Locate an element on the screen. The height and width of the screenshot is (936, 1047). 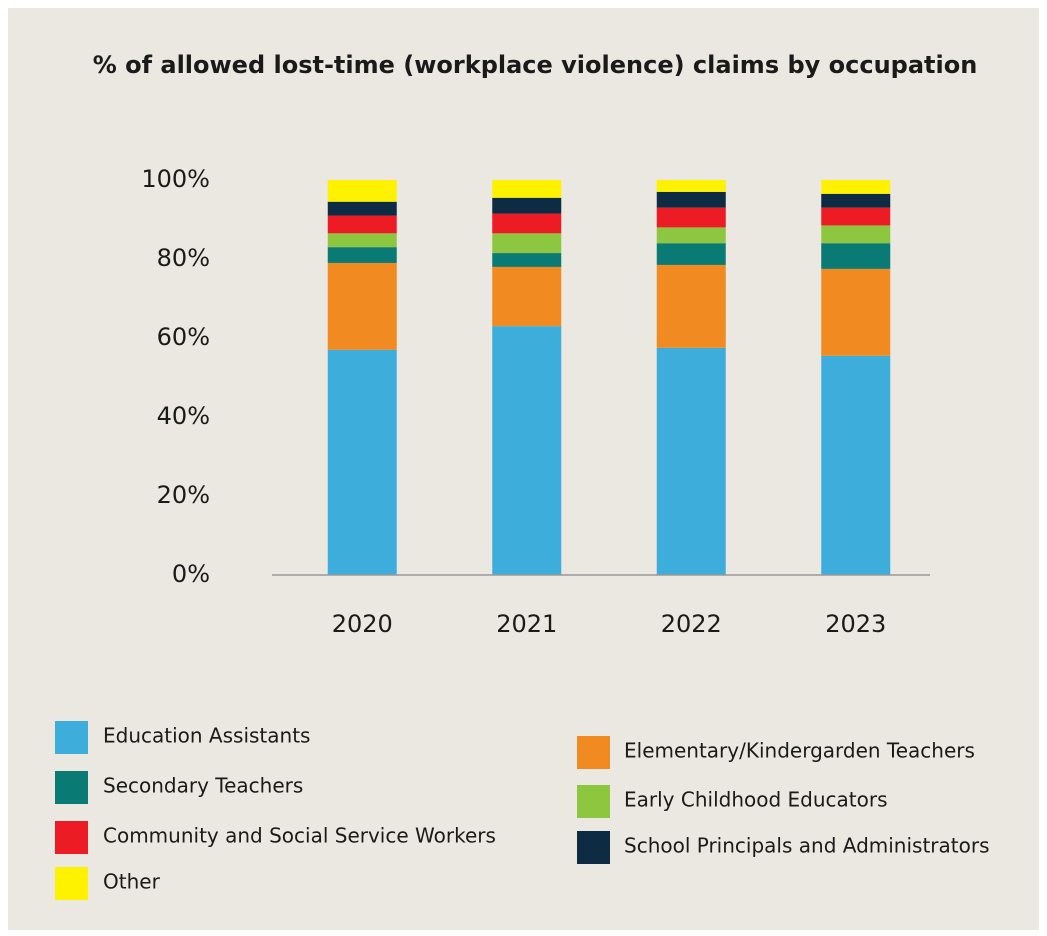
y-tick-label: 100% is located at coordinates (175, 179).